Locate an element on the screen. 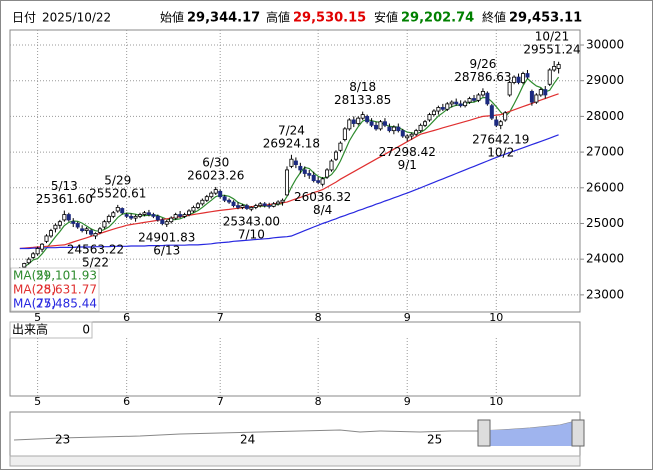 The width and height of the screenshot is (653, 470). scrollbar is located at coordinates (295, 461).